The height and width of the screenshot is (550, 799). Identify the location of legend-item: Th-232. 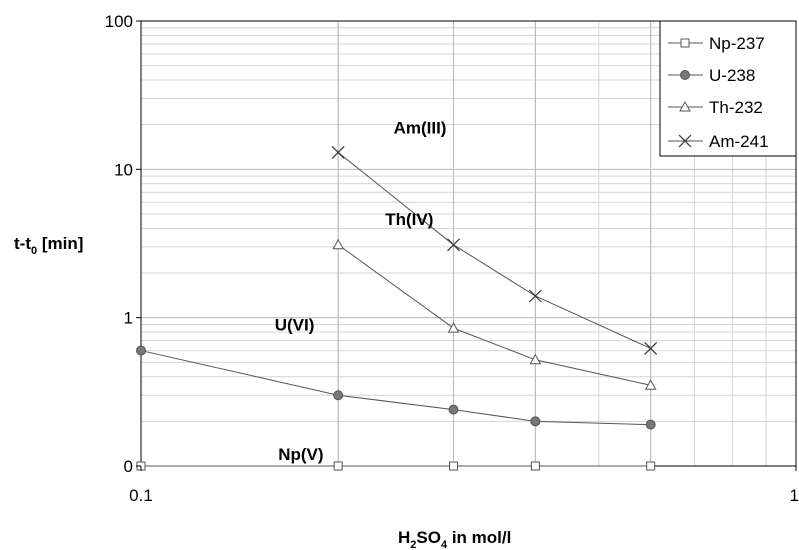
(715, 107).